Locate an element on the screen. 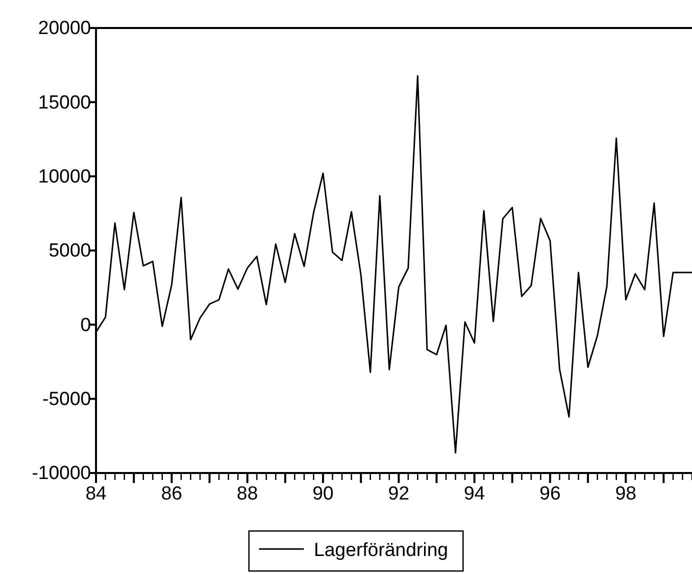 Image resolution: width=692 pixels, height=574 pixels. y-tick-label: 0 is located at coordinates (85, 325).